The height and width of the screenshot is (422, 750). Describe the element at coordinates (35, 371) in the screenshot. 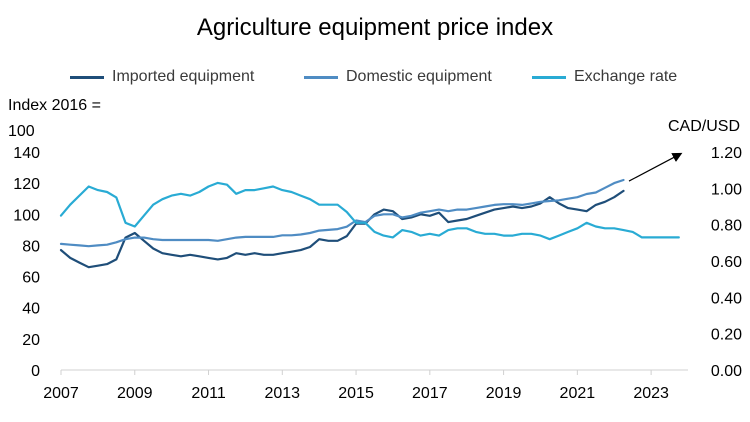

I see `y-left-tick-label: 0` at that location.